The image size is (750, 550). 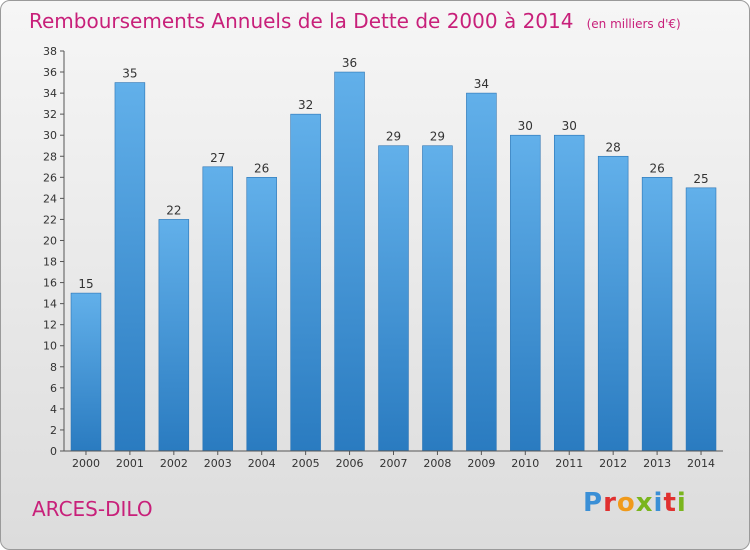 What do you see at coordinates (53, 409) in the screenshot?
I see `y-tick-label: 4` at bounding box center [53, 409].